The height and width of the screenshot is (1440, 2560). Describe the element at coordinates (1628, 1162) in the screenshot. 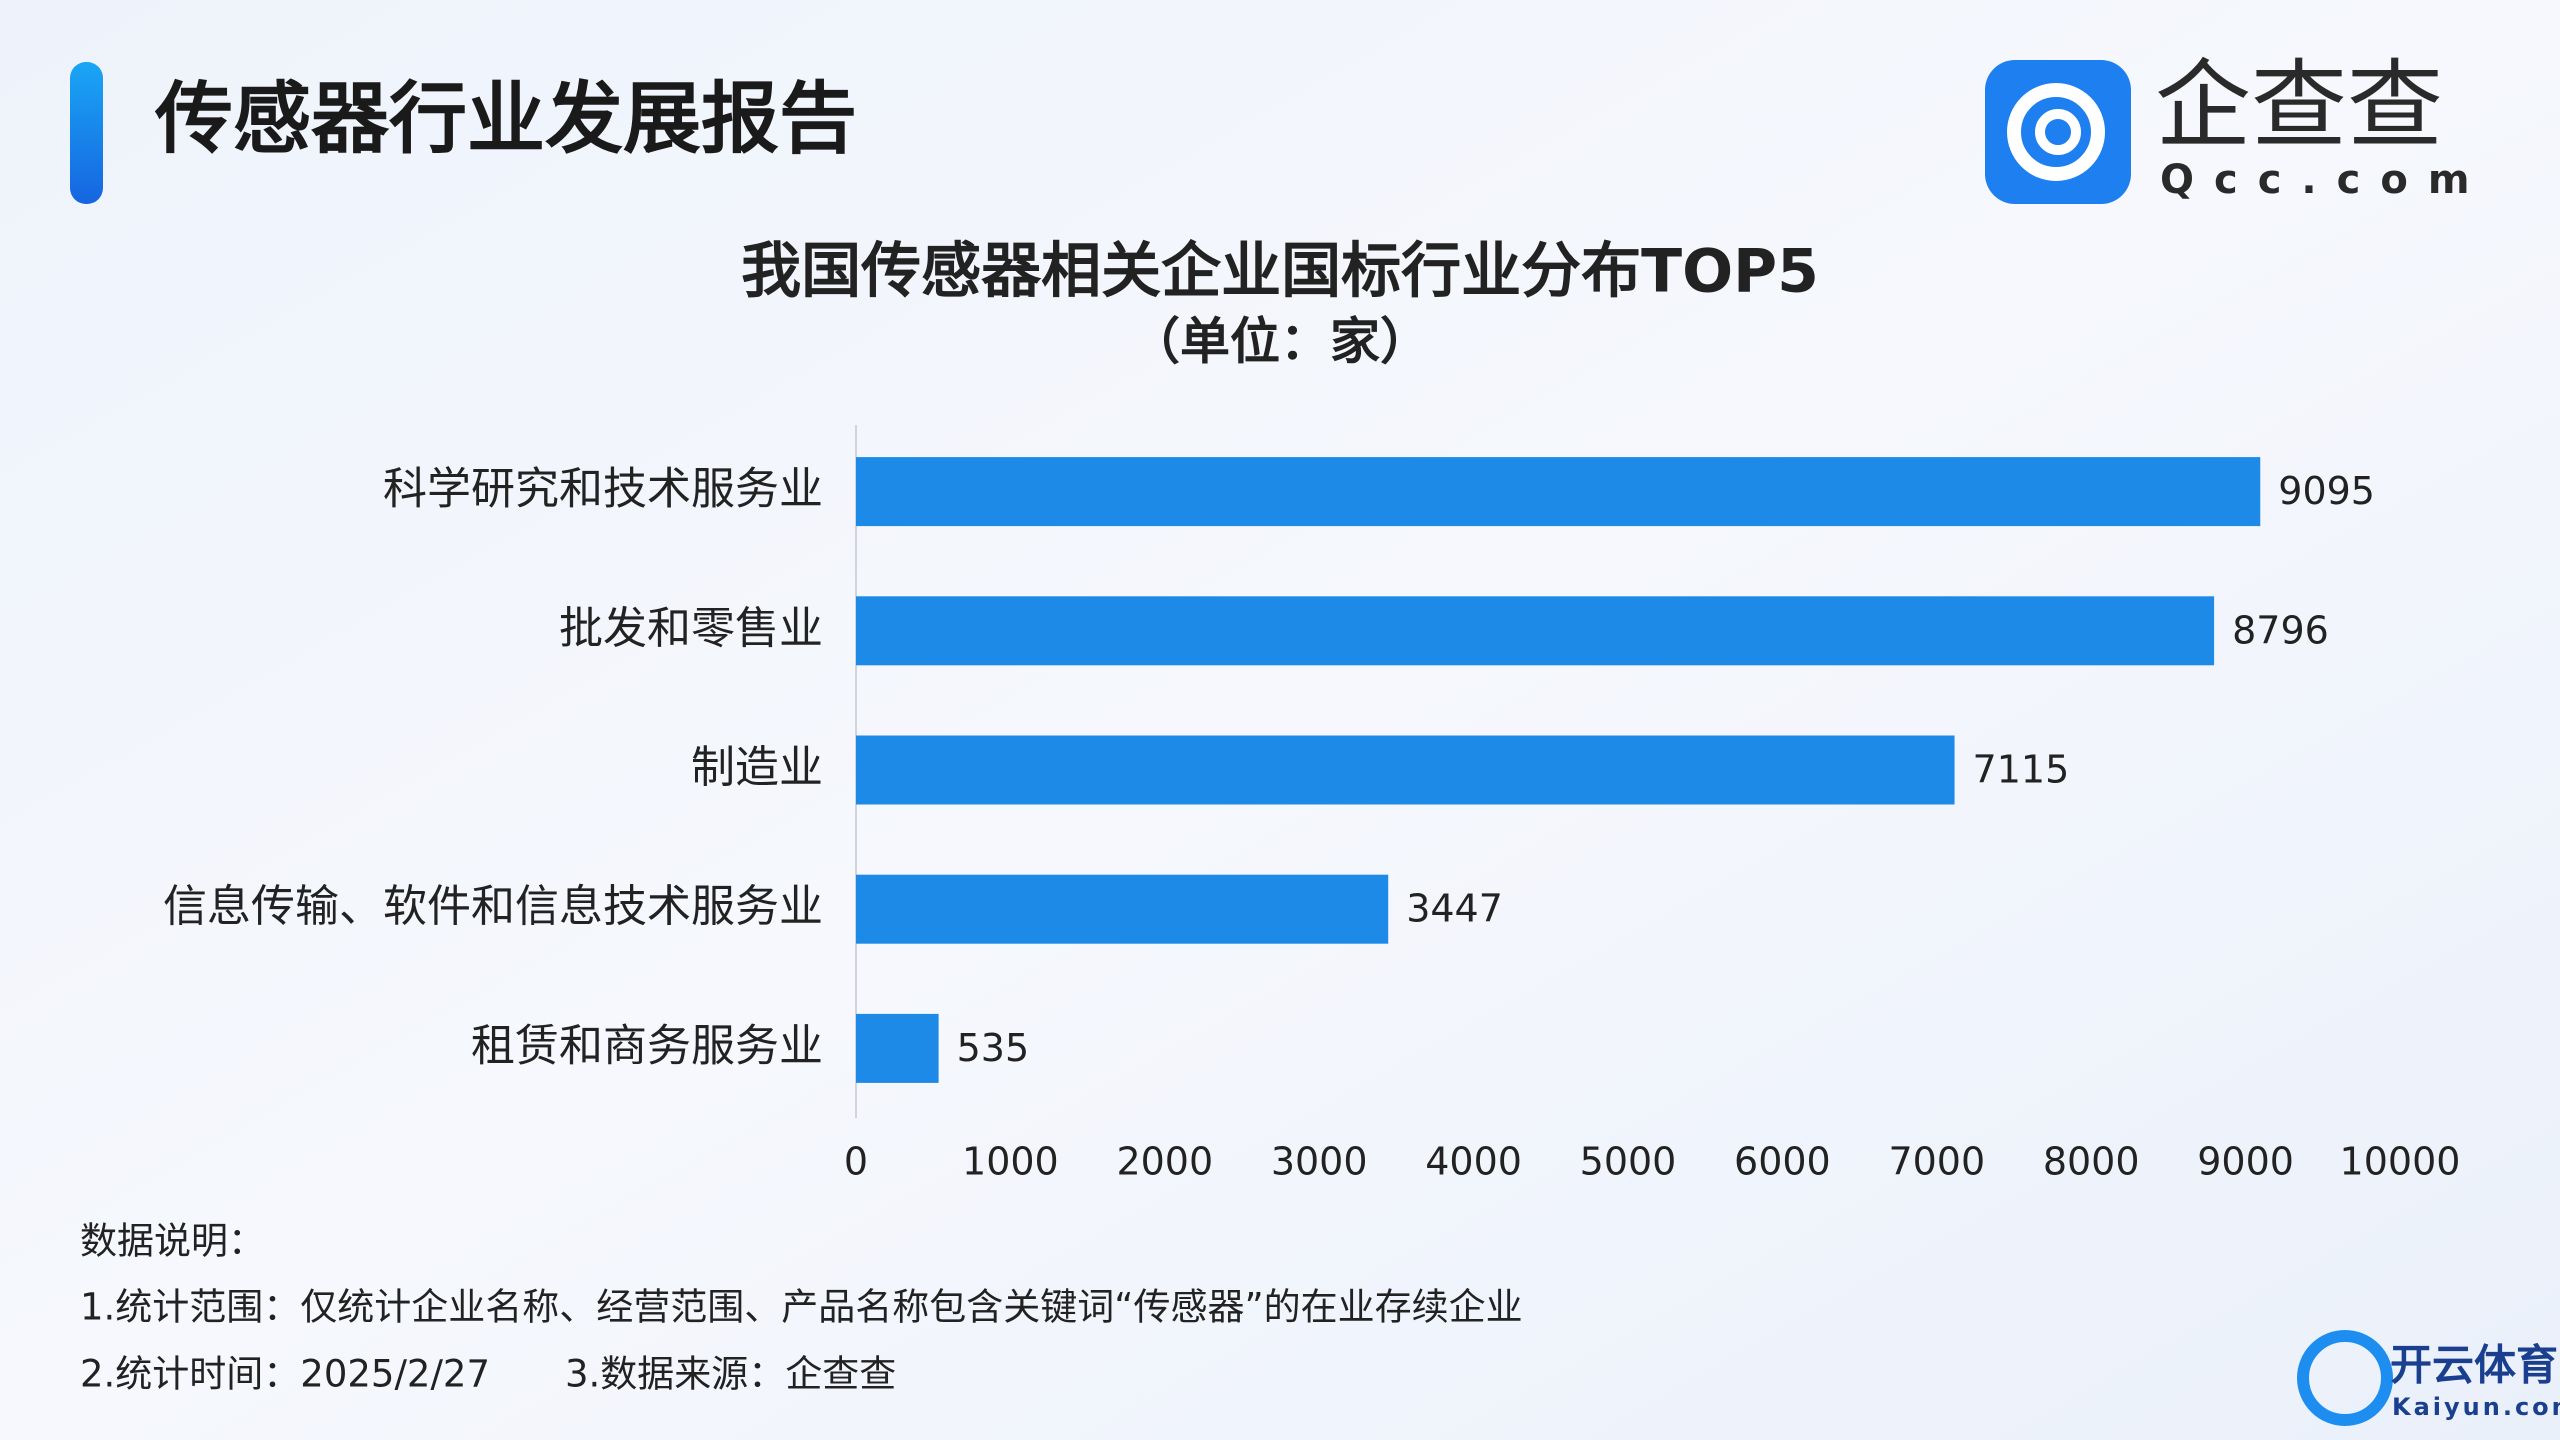

I see `x-tick-label: 5000` at that location.